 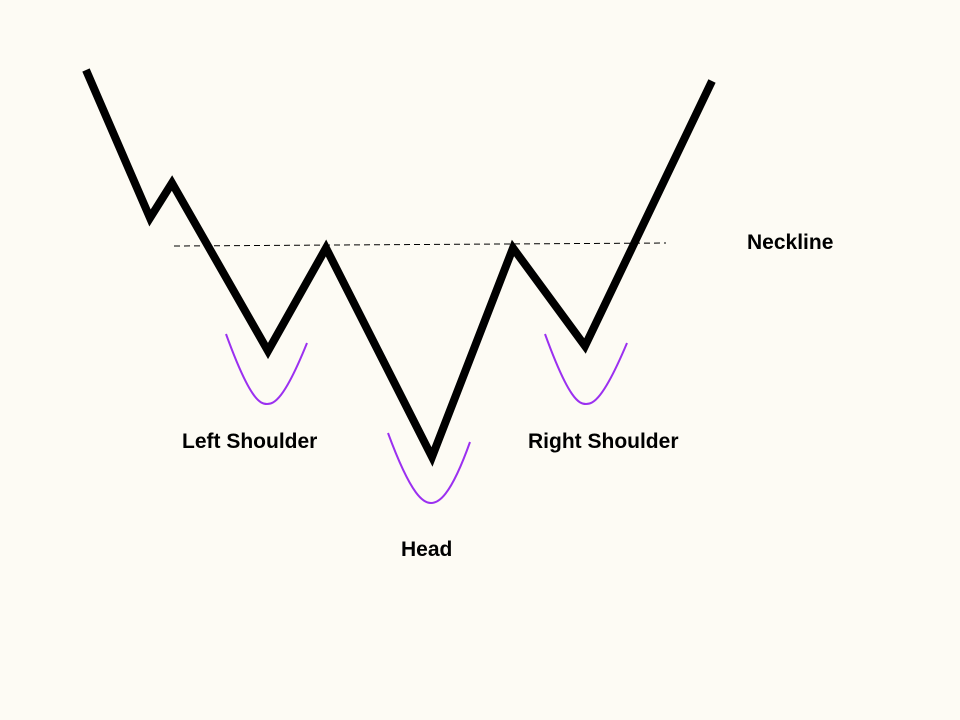 What do you see at coordinates (586, 369) in the screenshot?
I see `right-shoulder-curve` at bounding box center [586, 369].